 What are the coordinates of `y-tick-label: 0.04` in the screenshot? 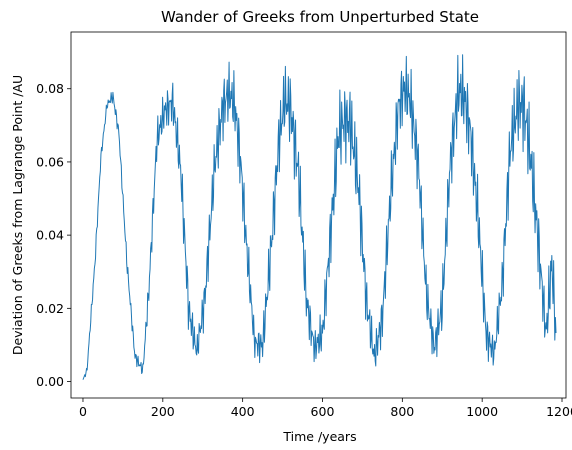 It's located at (50, 235).